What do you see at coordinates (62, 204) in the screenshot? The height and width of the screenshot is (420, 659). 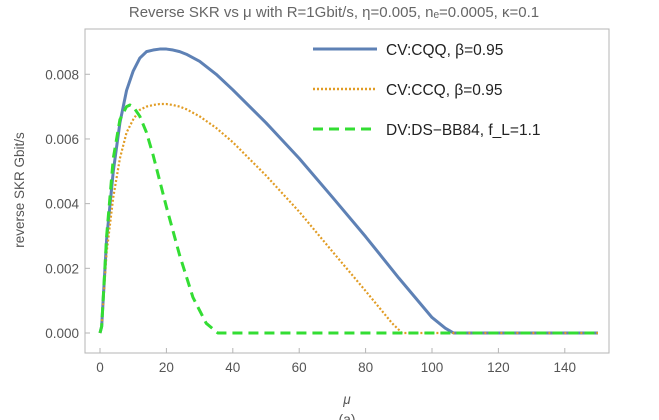 I see `y-tick-label: 0.004` at bounding box center [62, 204].